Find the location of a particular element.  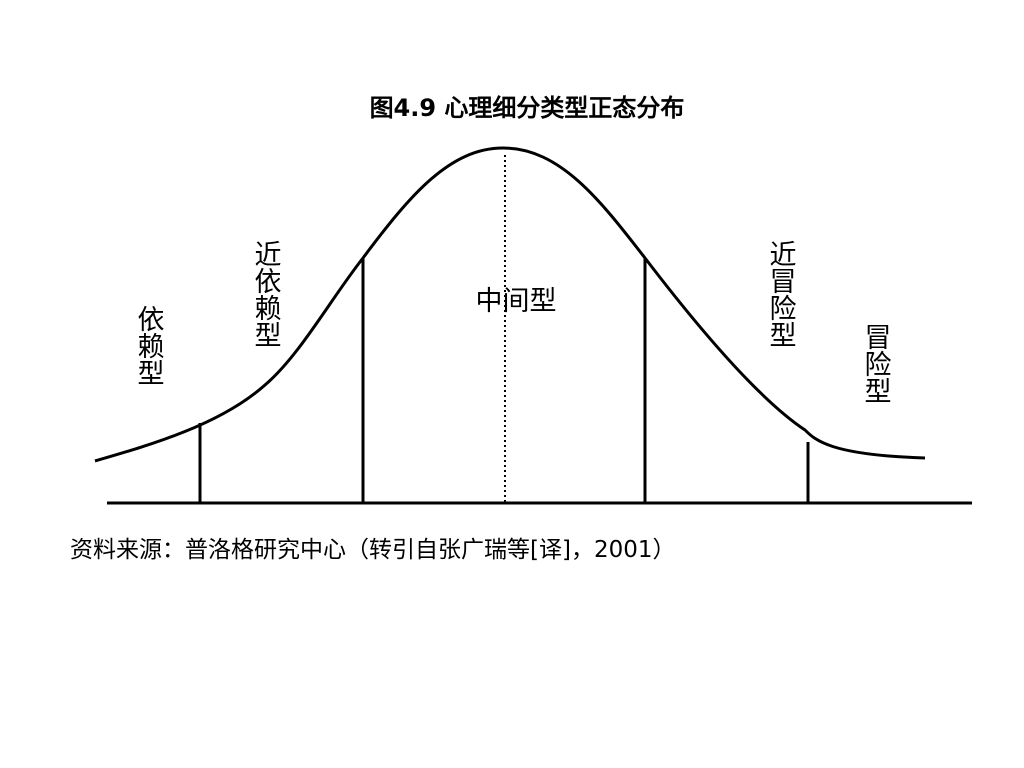

segment-label: 冒险型 is located at coordinates (875, 363).